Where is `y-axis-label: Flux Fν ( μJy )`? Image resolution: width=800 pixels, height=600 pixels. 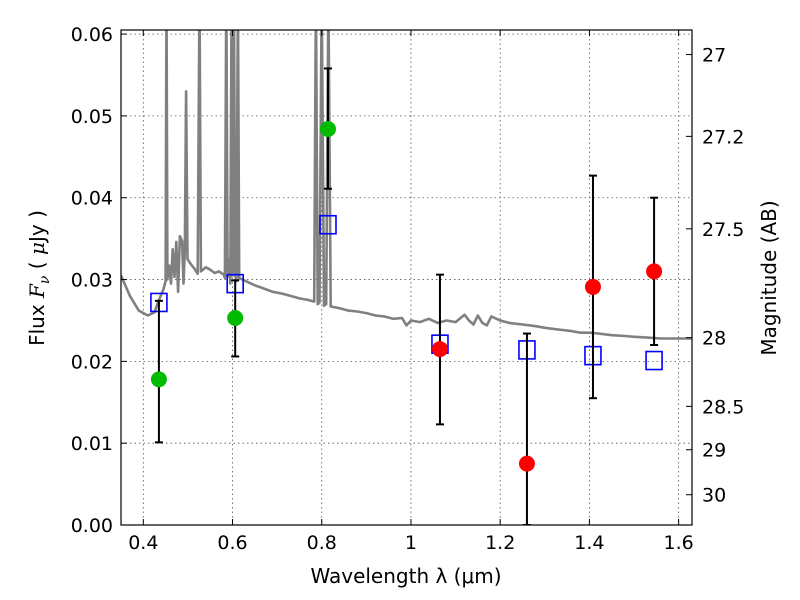
y-axis-label: Flux Fν ( μJy ) is located at coordinates (39, 278).